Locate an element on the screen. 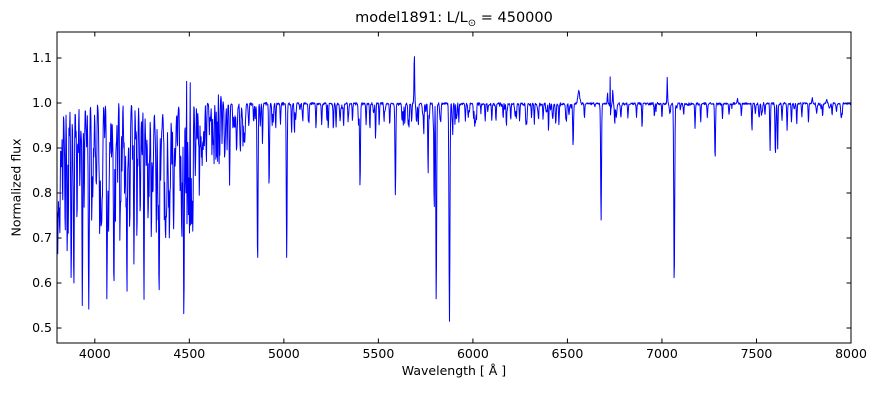  x-tick-label: 7500 is located at coordinates (756, 353).